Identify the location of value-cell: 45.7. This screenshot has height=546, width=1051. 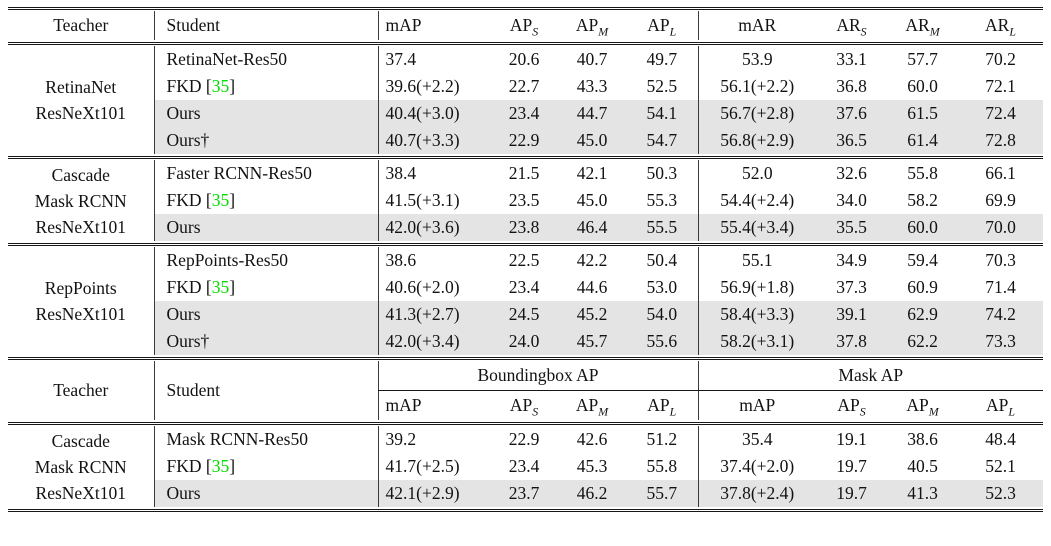
(592, 341).